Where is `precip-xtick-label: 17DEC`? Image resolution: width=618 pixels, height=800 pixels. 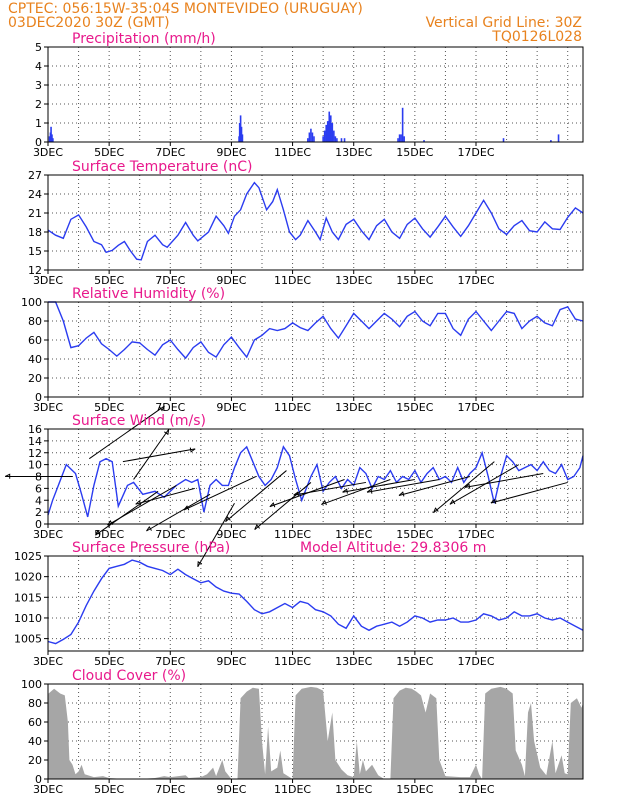 precip-xtick-label: 17DEC is located at coordinates (475, 152).